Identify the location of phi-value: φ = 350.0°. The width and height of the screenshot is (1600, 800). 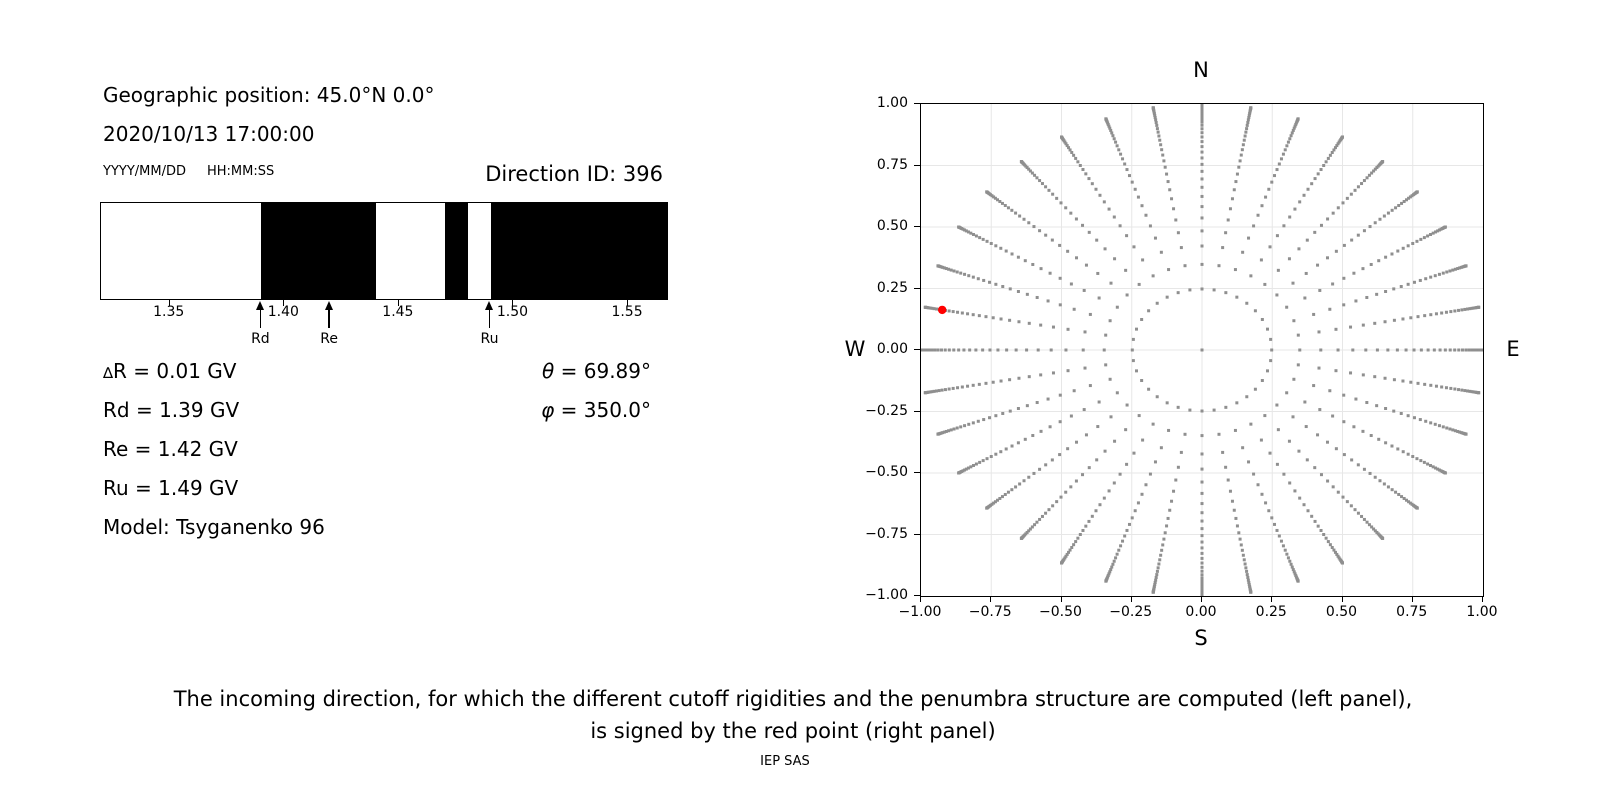
(596, 410).